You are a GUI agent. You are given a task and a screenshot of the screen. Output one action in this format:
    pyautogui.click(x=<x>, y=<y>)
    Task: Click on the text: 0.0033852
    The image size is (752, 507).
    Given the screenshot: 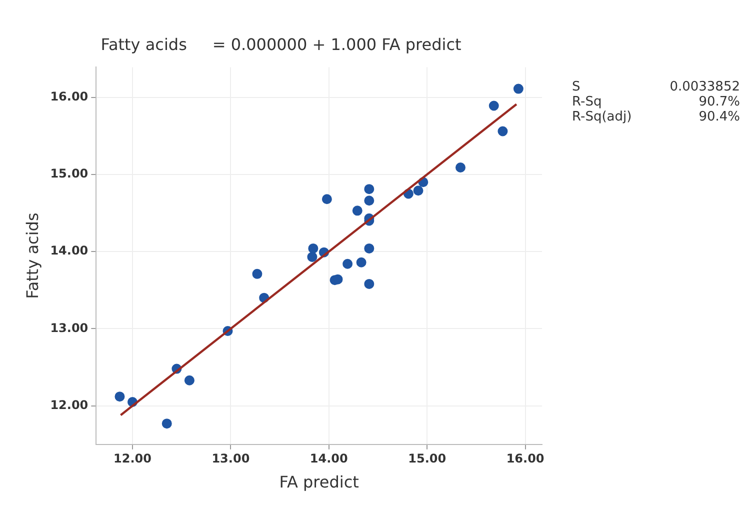 What is the action you would take?
    pyautogui.click(x=705, y=86)
    